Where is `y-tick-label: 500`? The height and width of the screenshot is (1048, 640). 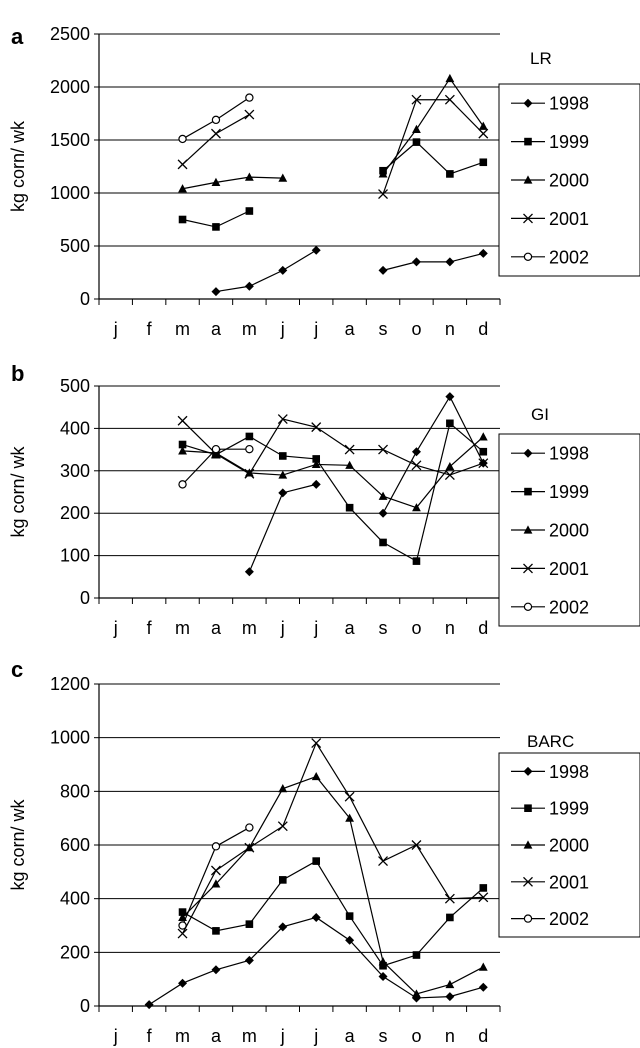 y-tick-label: 500 is located at coordinates (75, 246).